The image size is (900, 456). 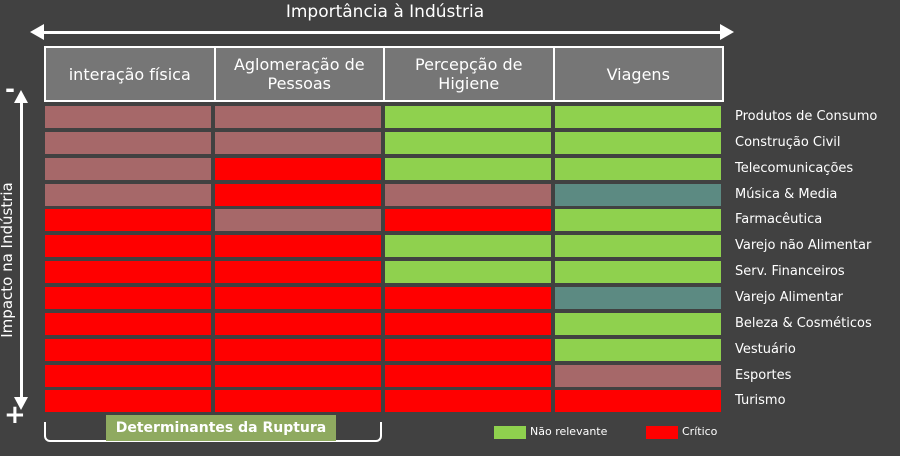 What do you see at coordinates (569, 431) in the screenshot?
I see `legend-label-not-relevant: Não relevante` at bounding box center [569, 431].